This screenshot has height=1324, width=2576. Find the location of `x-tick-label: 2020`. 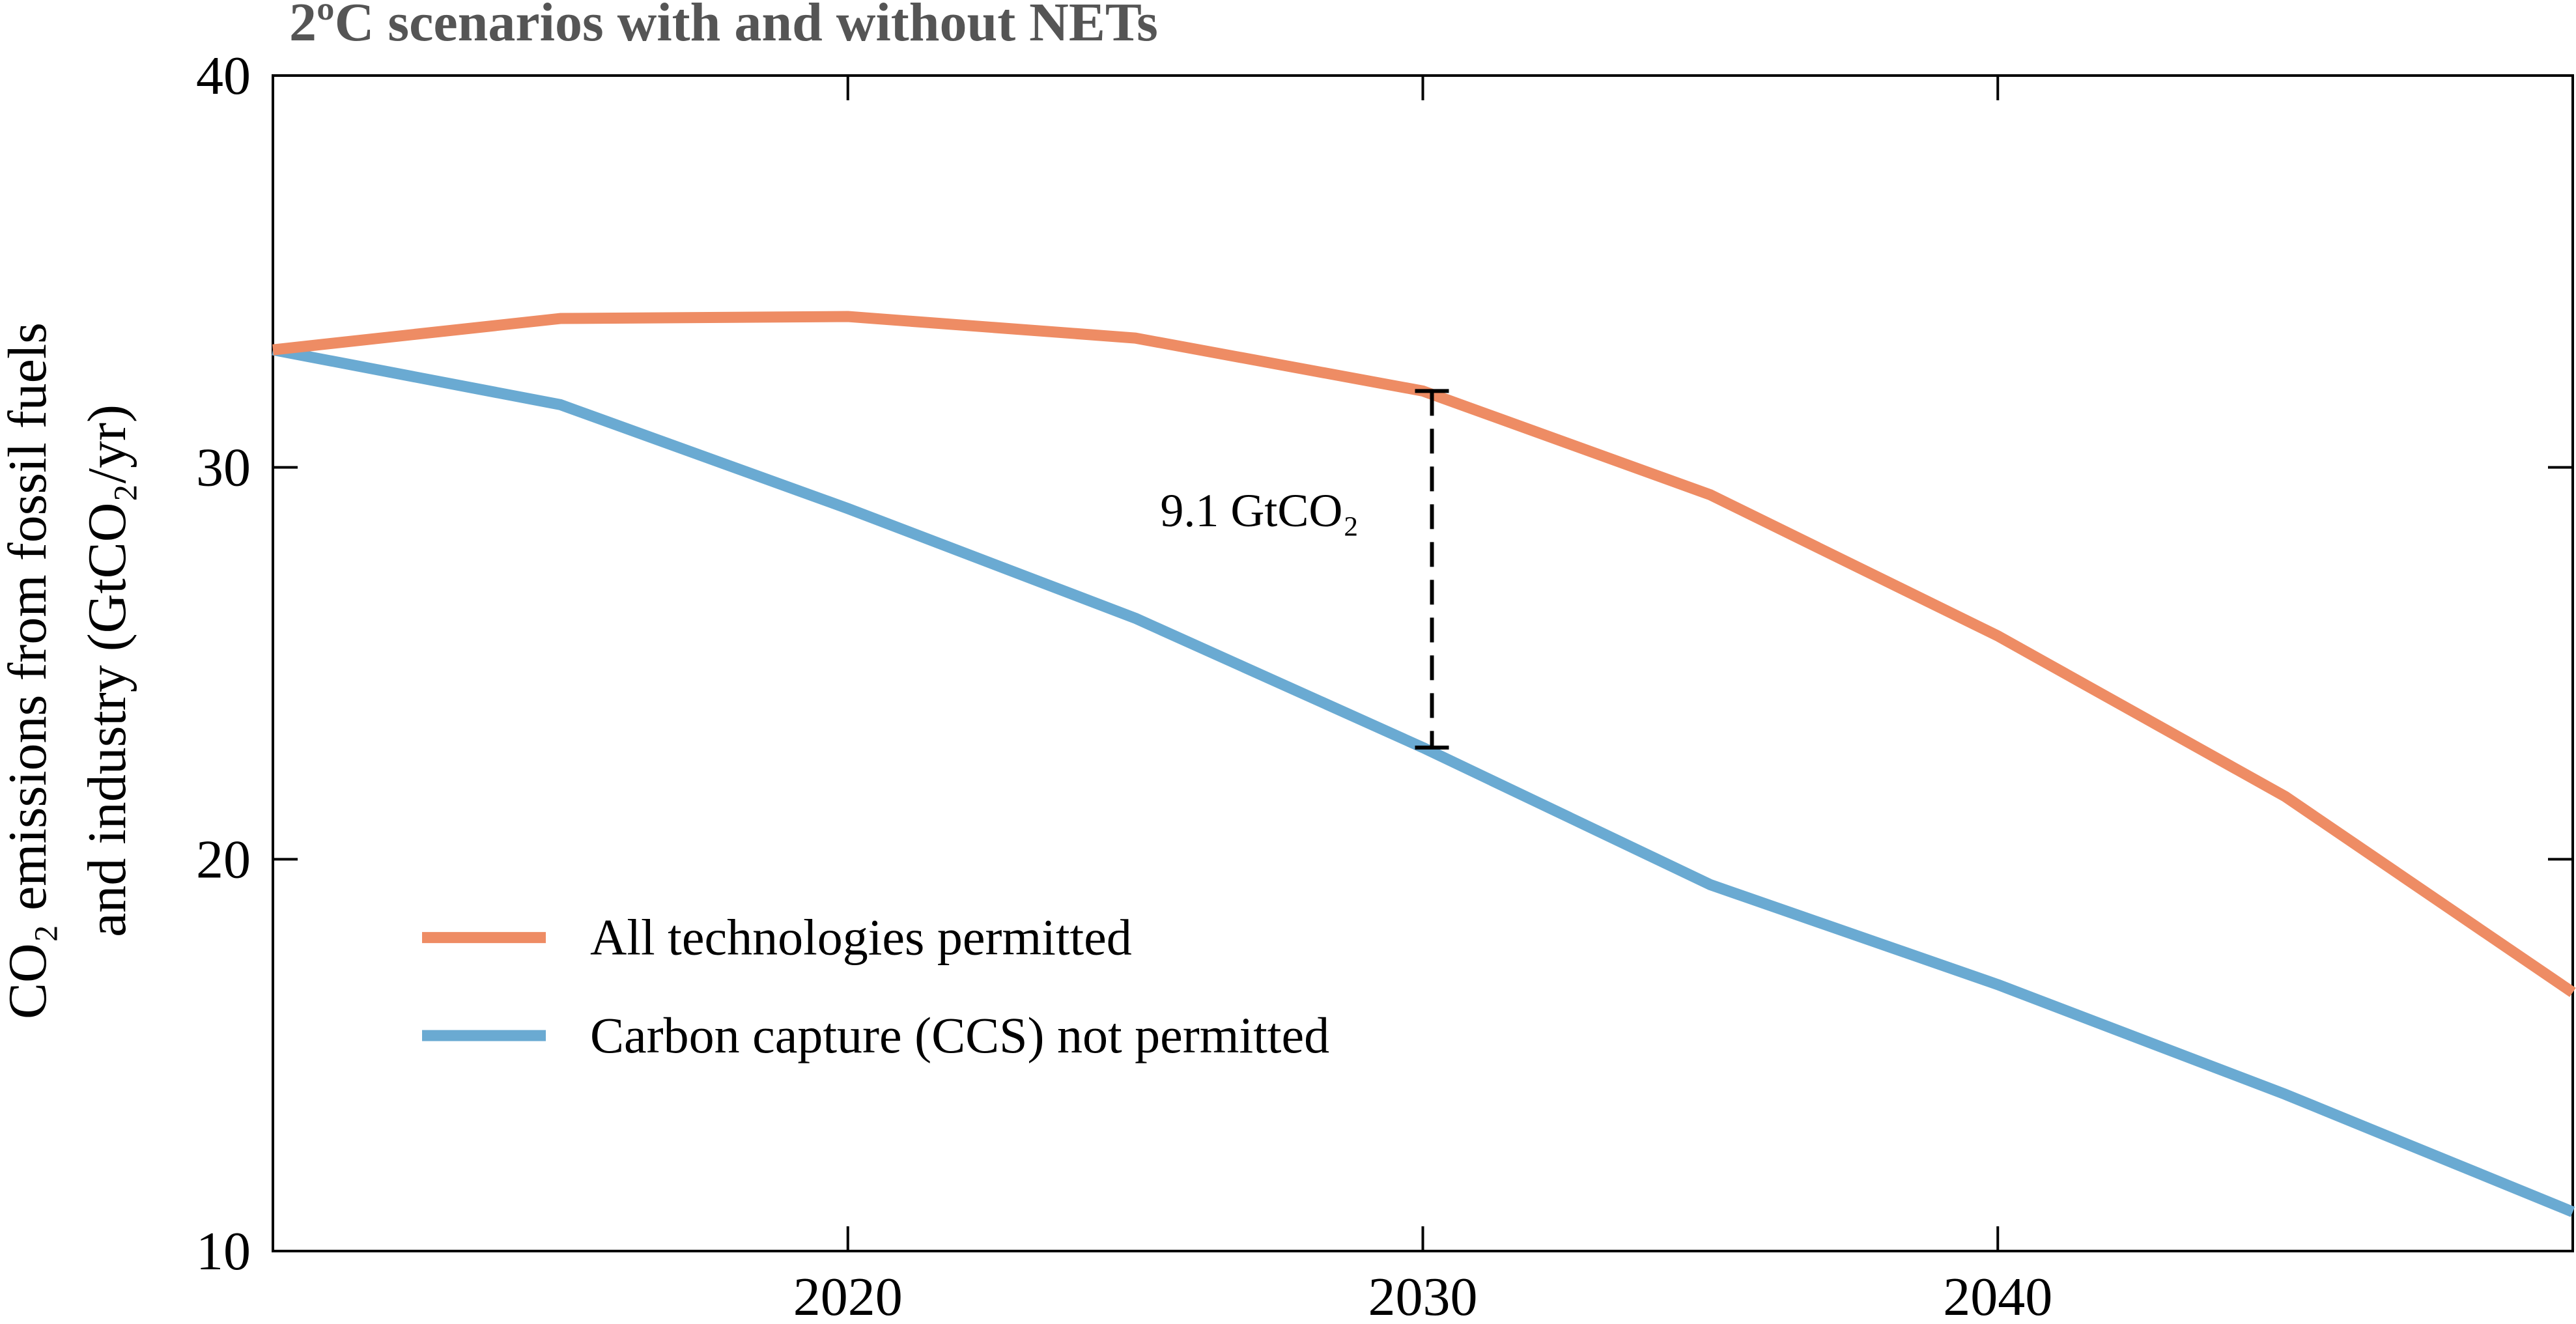

x-tick-label: 2020 is located at coordinates (848, 1295).